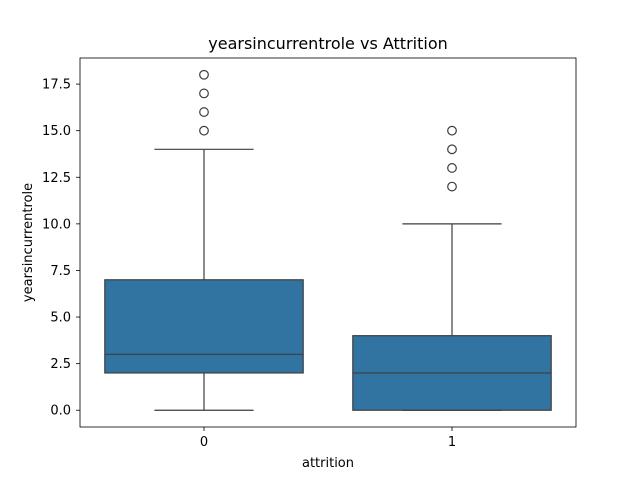  I want to click on y-tick-label: 15.0, so click(56, 131).